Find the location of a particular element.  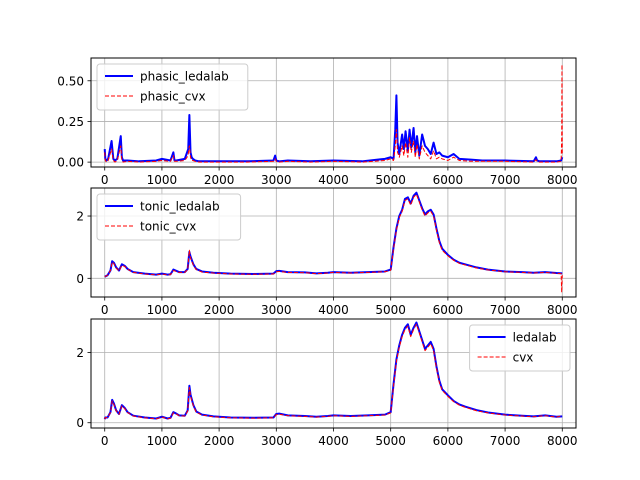

series-line-phasic-cvx is located at coordinates (333, 113).